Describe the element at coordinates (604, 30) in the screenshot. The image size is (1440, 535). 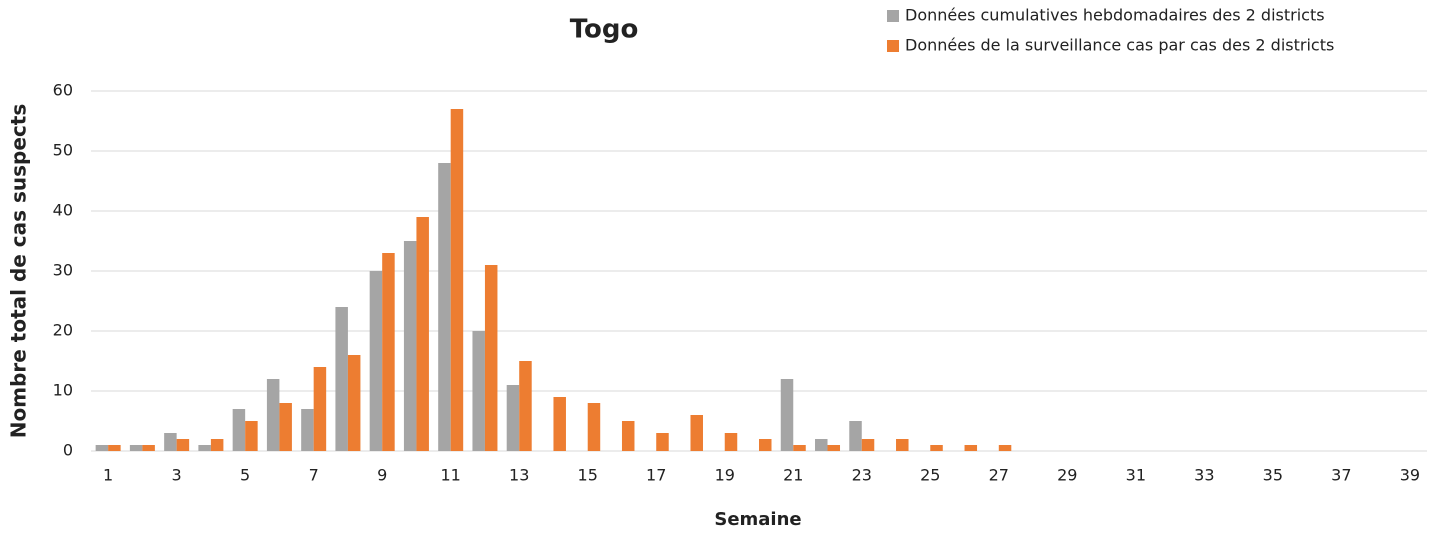
I see `chart-title: Togo` at that location.